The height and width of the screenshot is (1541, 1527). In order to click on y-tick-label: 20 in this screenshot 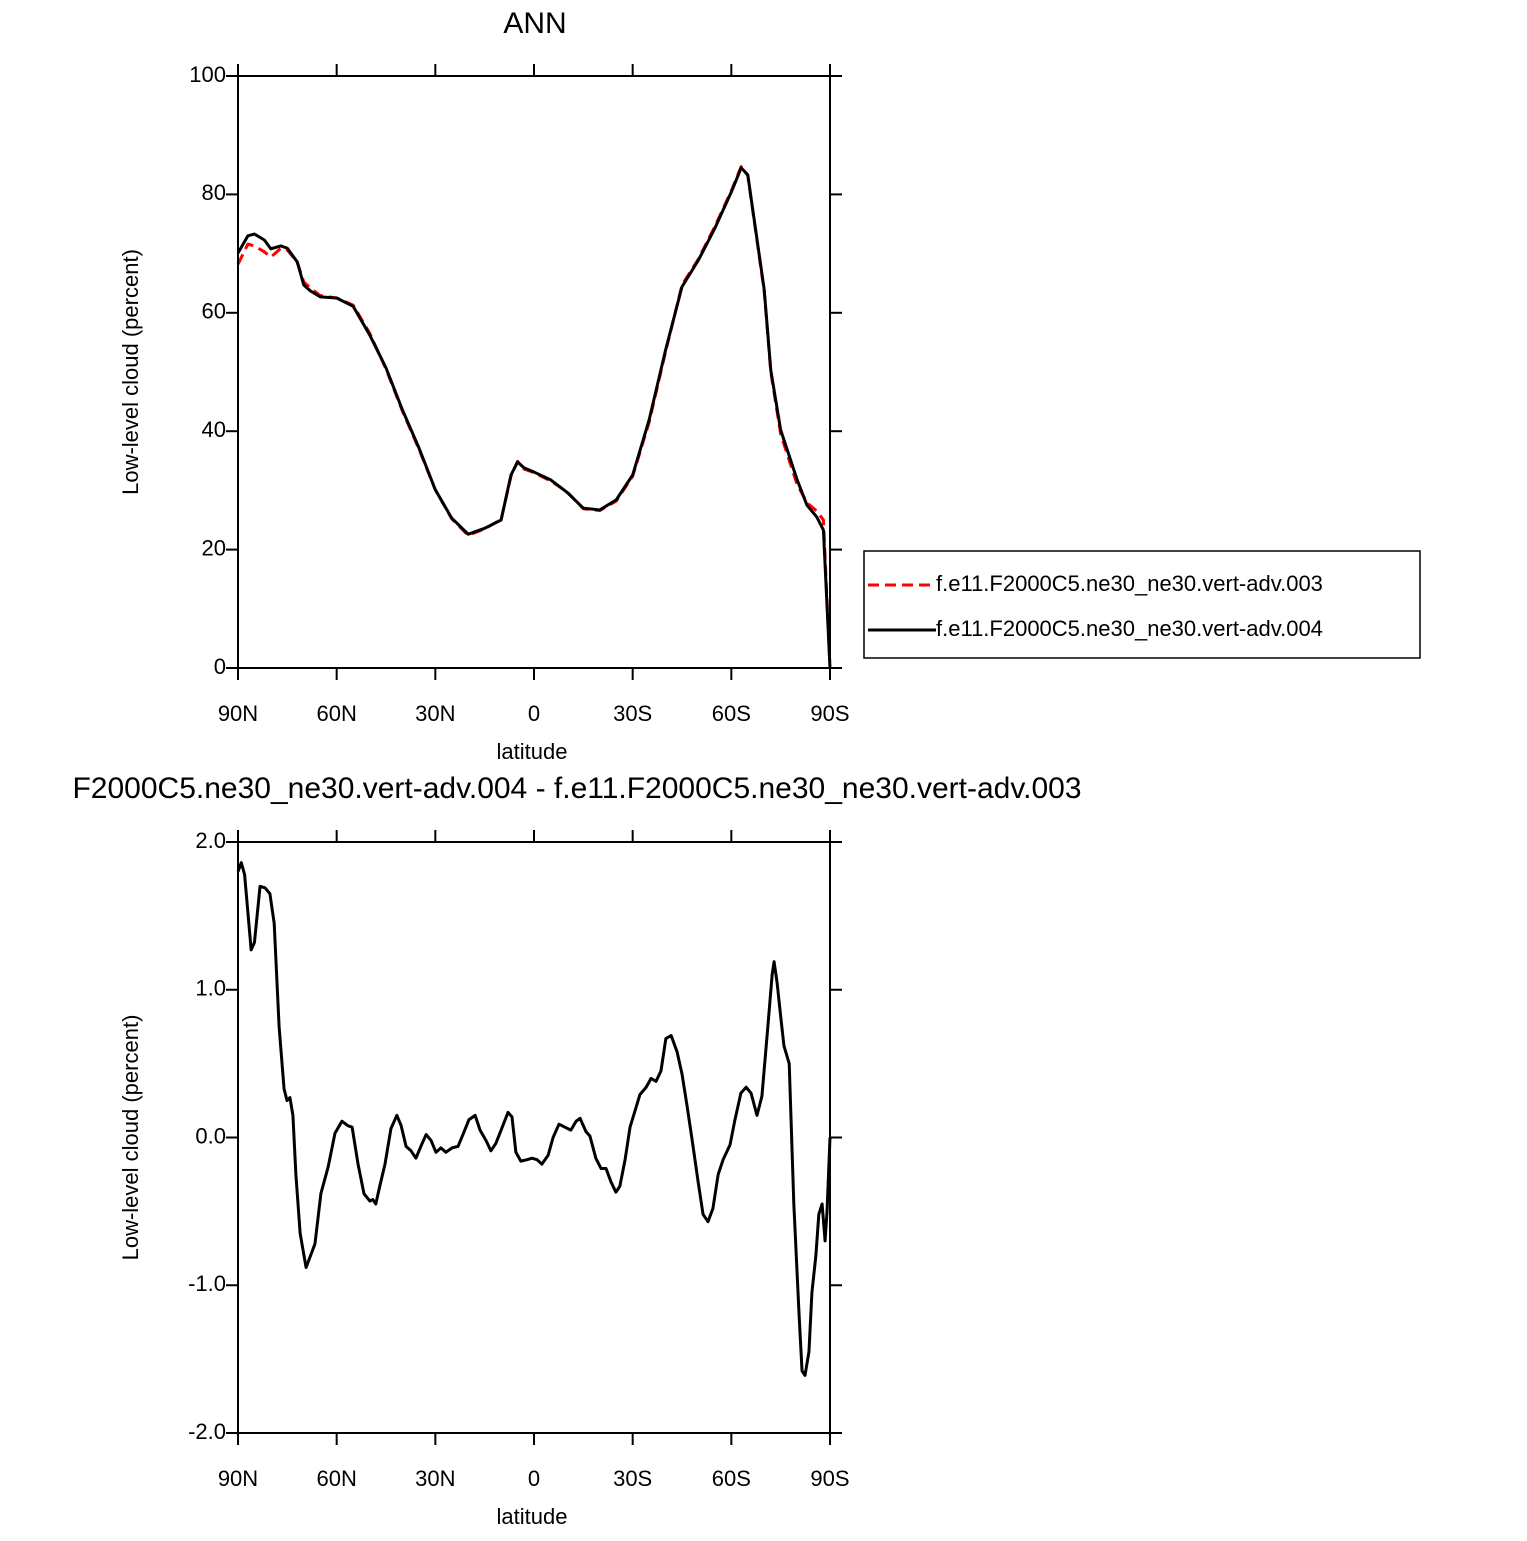, I will do `click(214, 547)`.